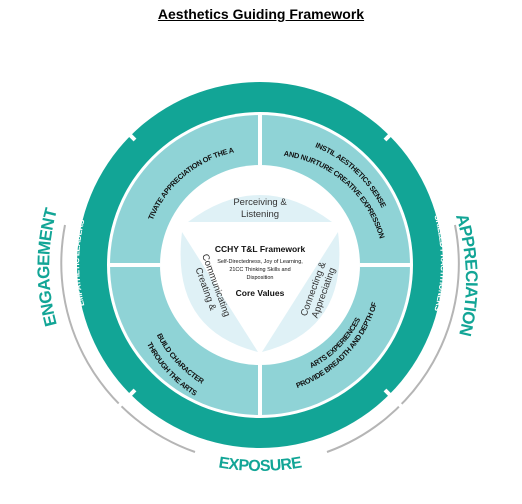 This screenshot has height=504, width=522. Describe the element at coordinates (393, 338) in the screenshot. I see `appreciation-arc` at that location.